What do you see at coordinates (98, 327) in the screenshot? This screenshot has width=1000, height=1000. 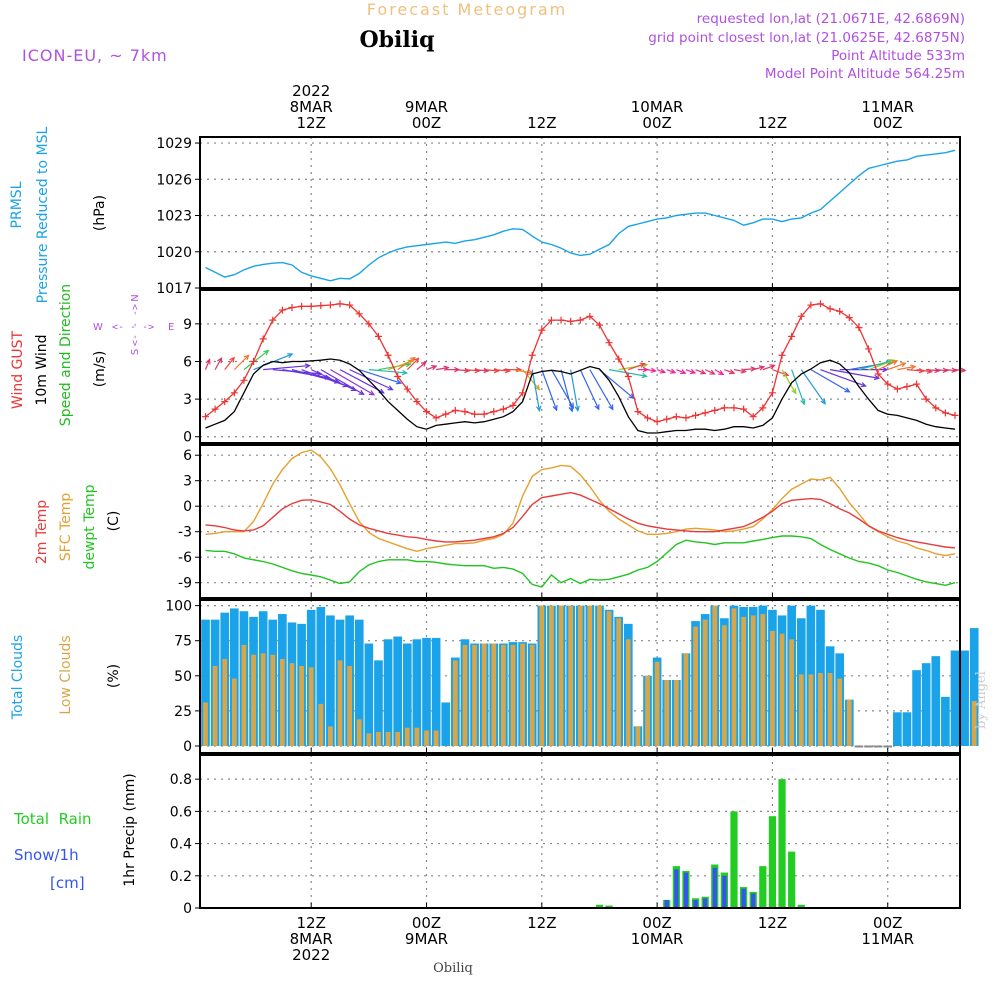 I see `compass-w: W` at bounding box center [98, 327].